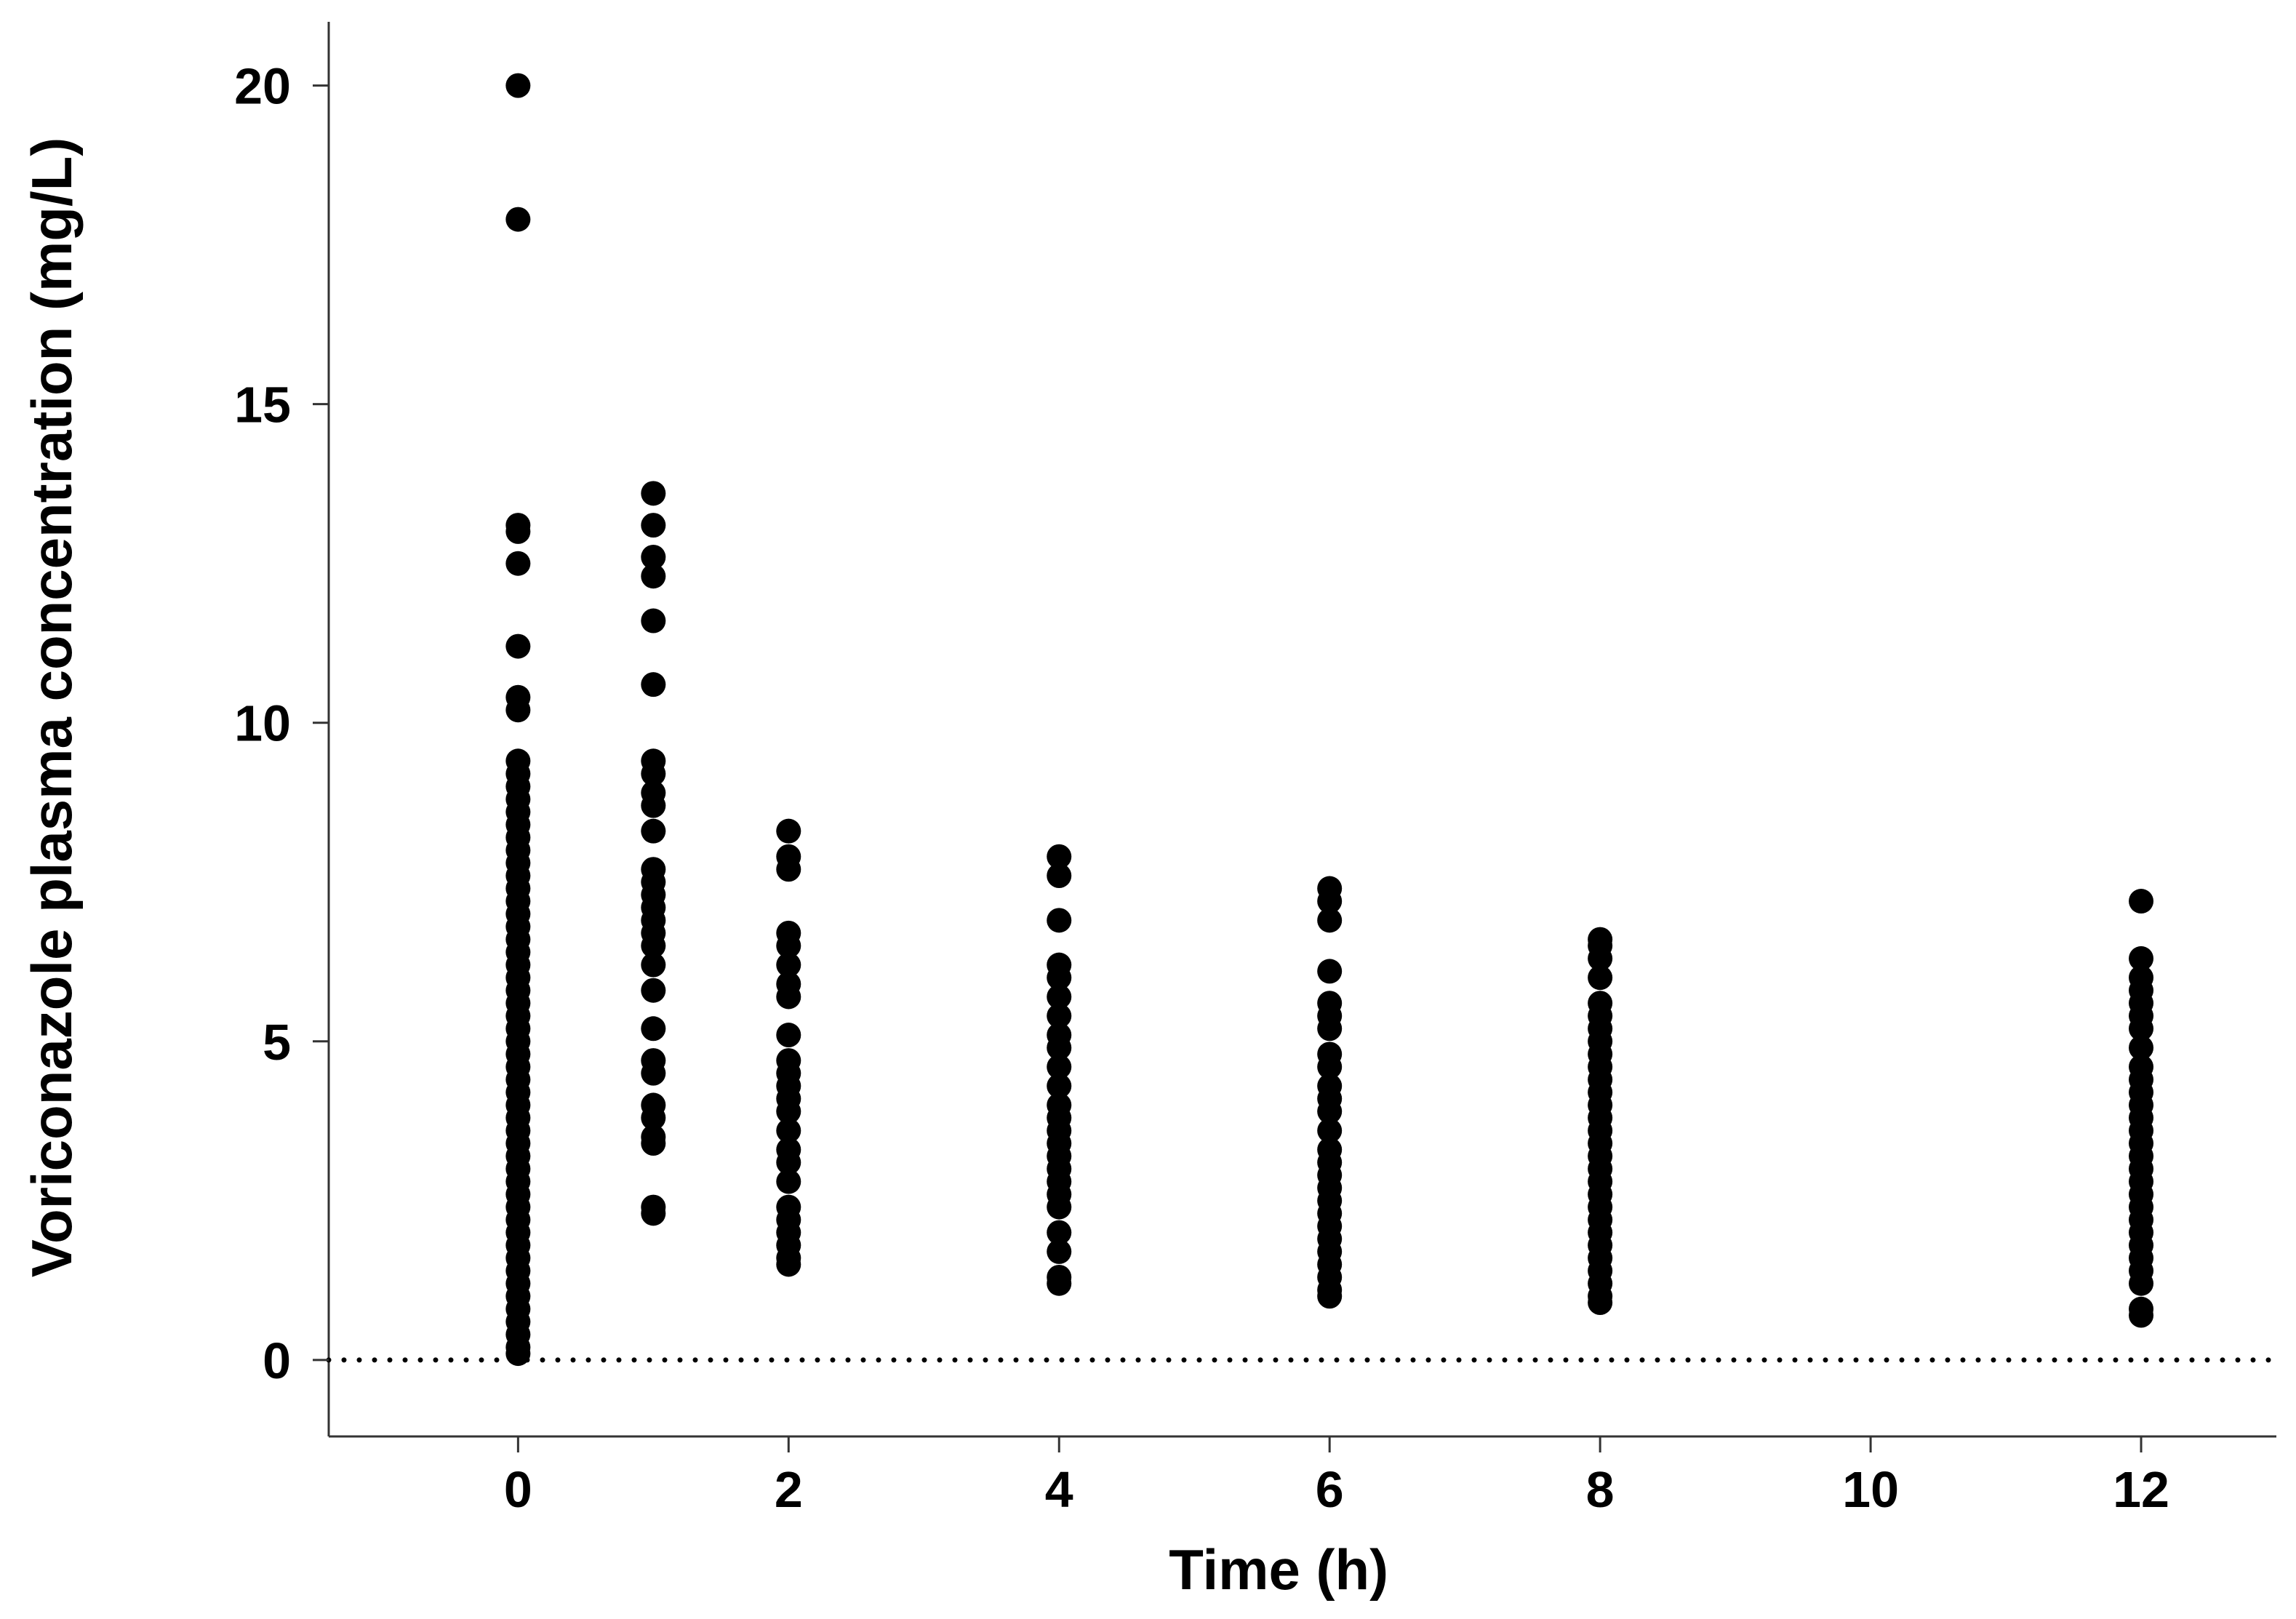 Image resolution: width=2296 pixels, height=1619 pixels. Describe the element at coordinates (262, 405) in the screenshot. I see `y-tick-label: 15` at that location.